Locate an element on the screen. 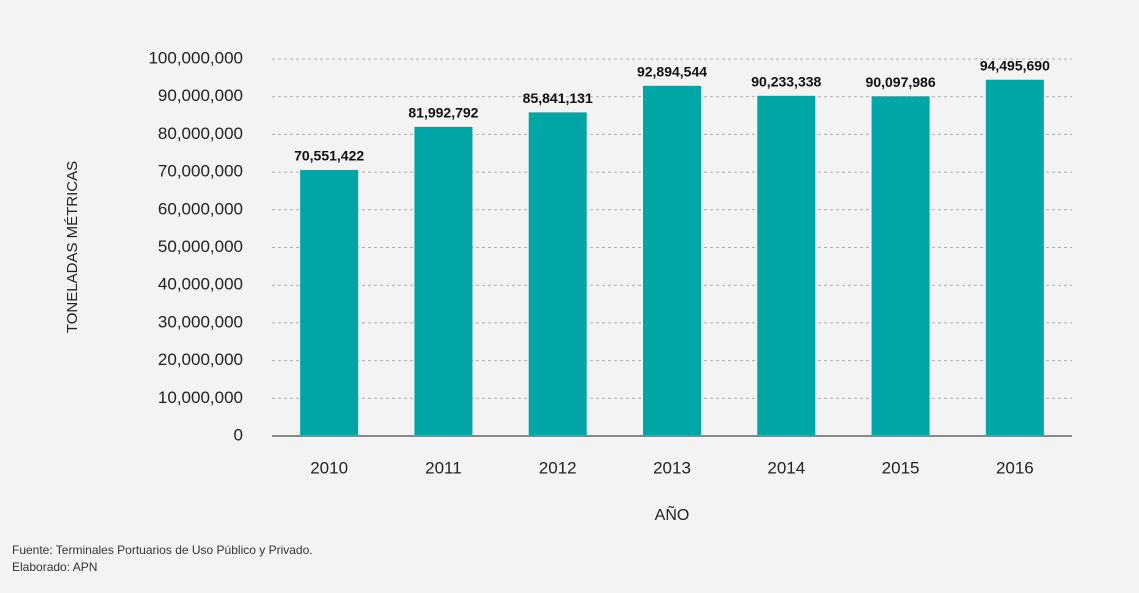 This screenshot has height=593, width=1139. x-tick-label: 2015 is located at coordinates (901, 467).